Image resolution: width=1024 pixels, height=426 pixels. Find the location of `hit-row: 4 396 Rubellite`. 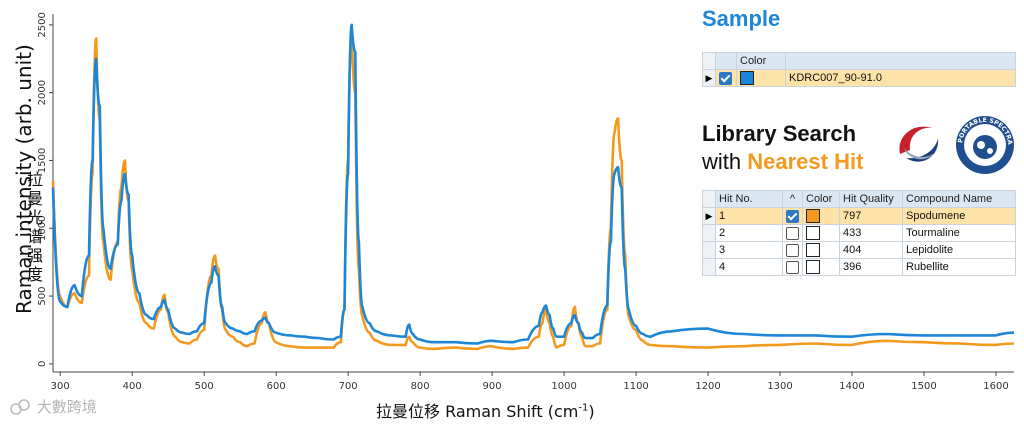

hit-row: 4 396 Rubellite is located at coordinates (859, 267).